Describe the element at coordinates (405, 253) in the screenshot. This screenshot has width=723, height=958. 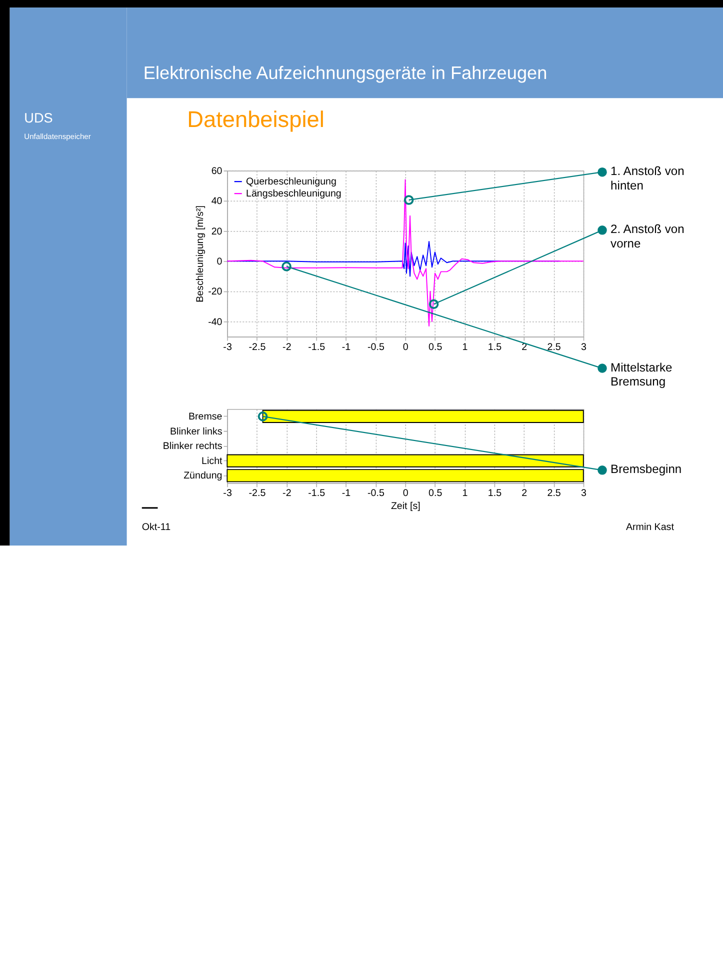
I see `line-series` at that location.